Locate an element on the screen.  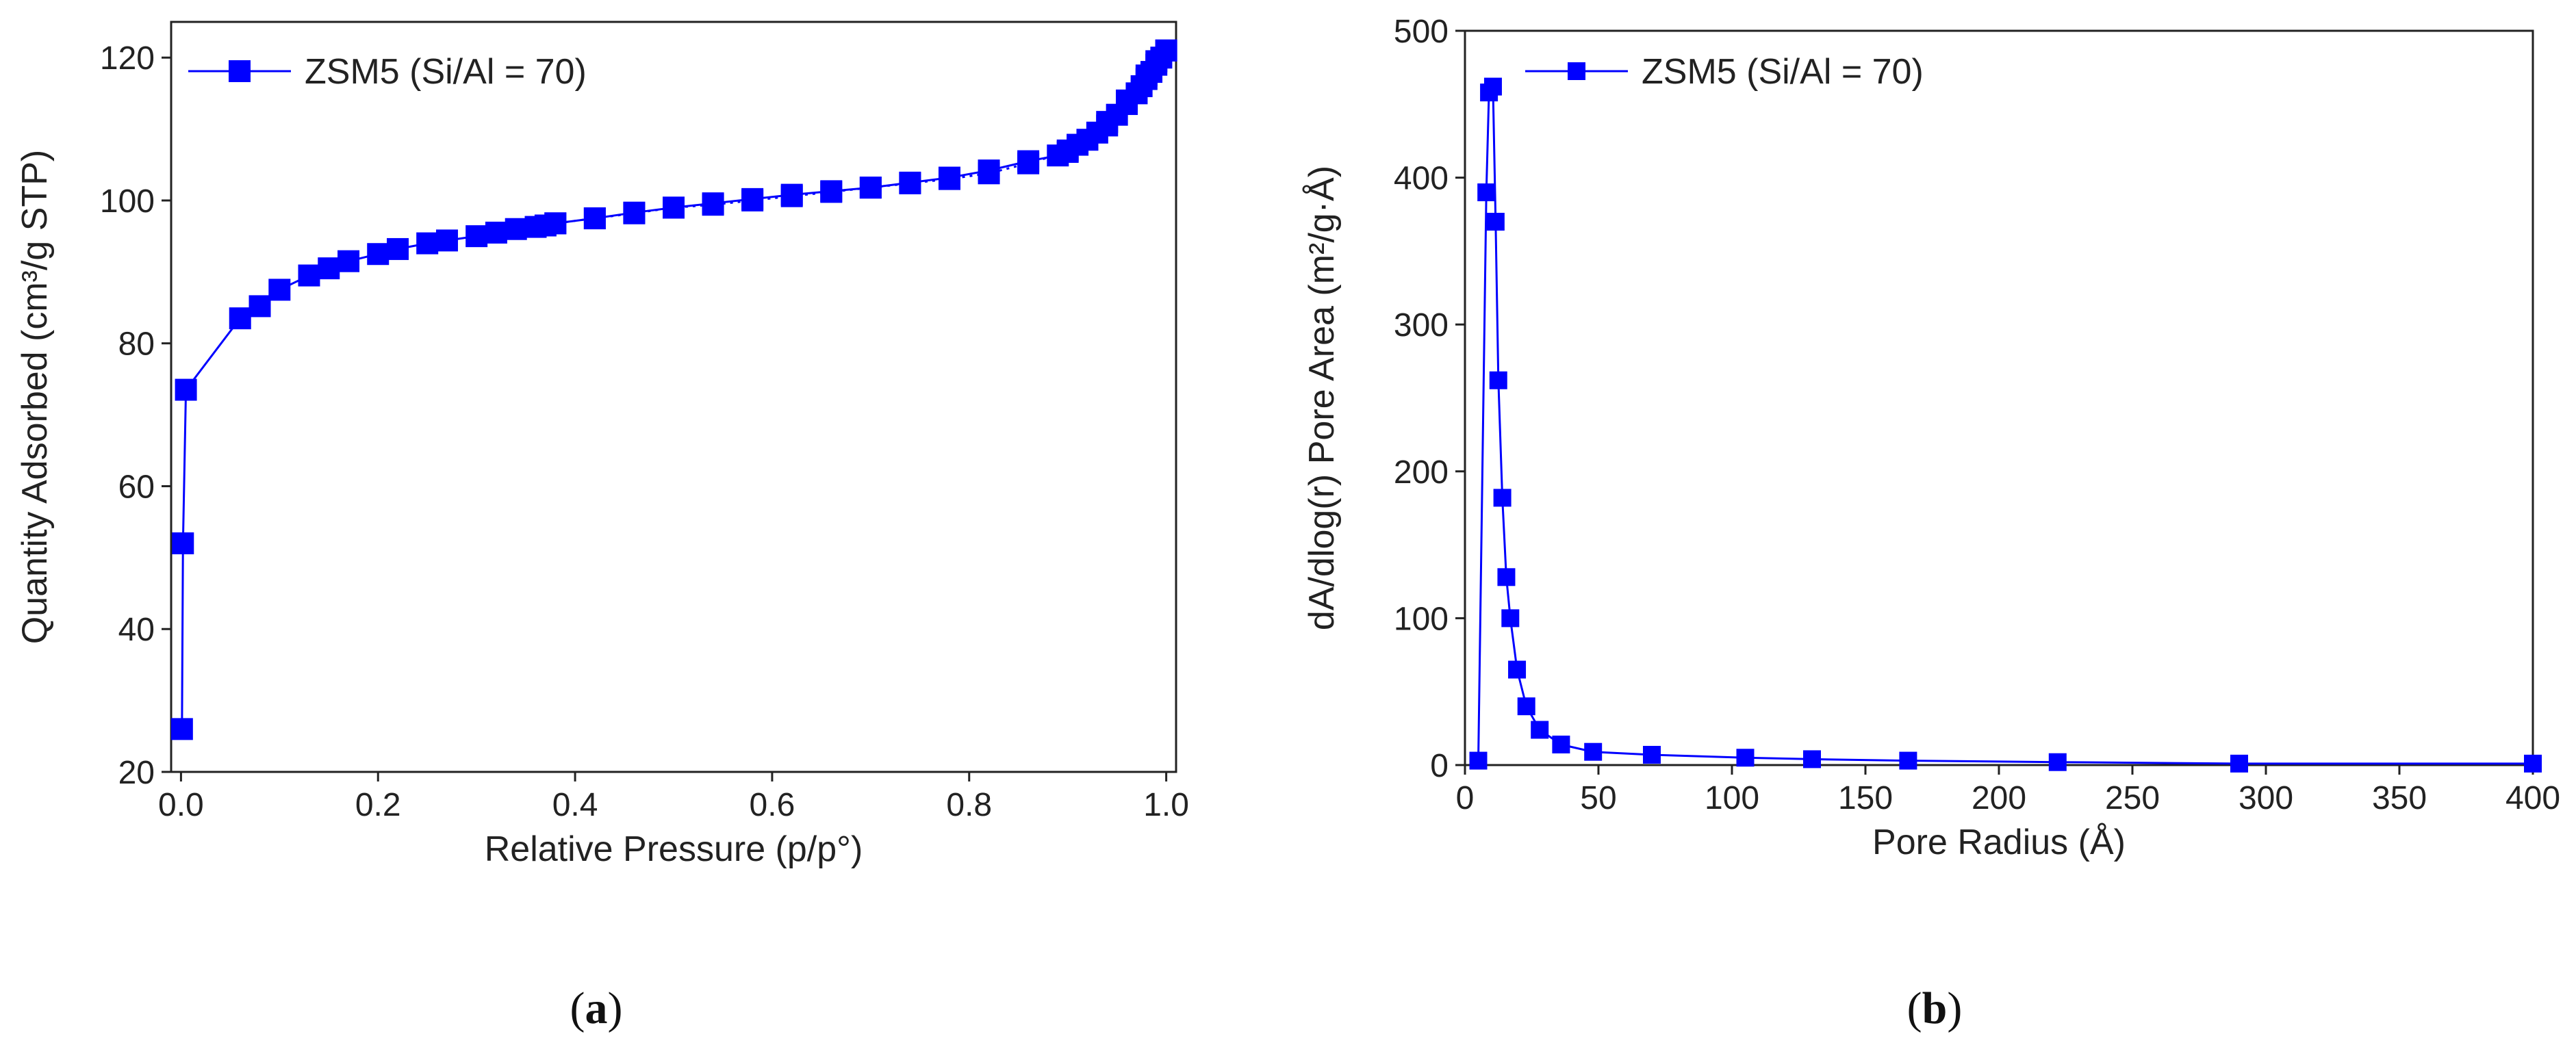
x-tick-label: 0.0 is located at coordinates (181, 805).